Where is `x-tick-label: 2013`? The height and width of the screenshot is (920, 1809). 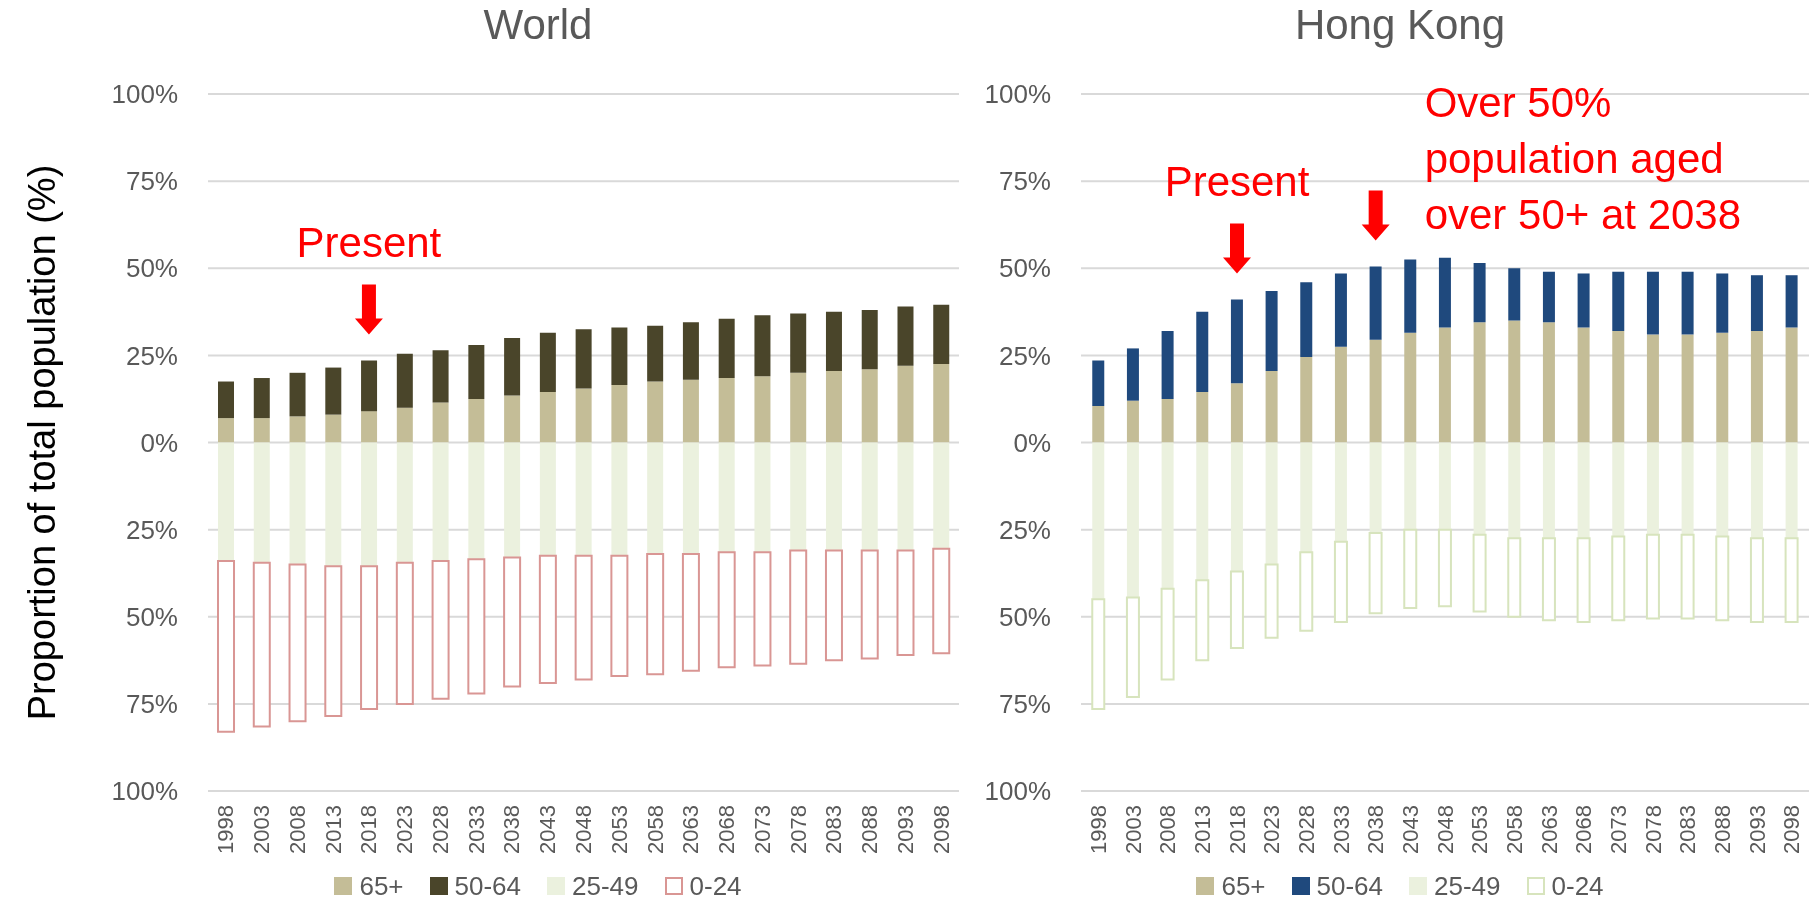
x-tick-label: 2013 is located at coordinates (333, 829).